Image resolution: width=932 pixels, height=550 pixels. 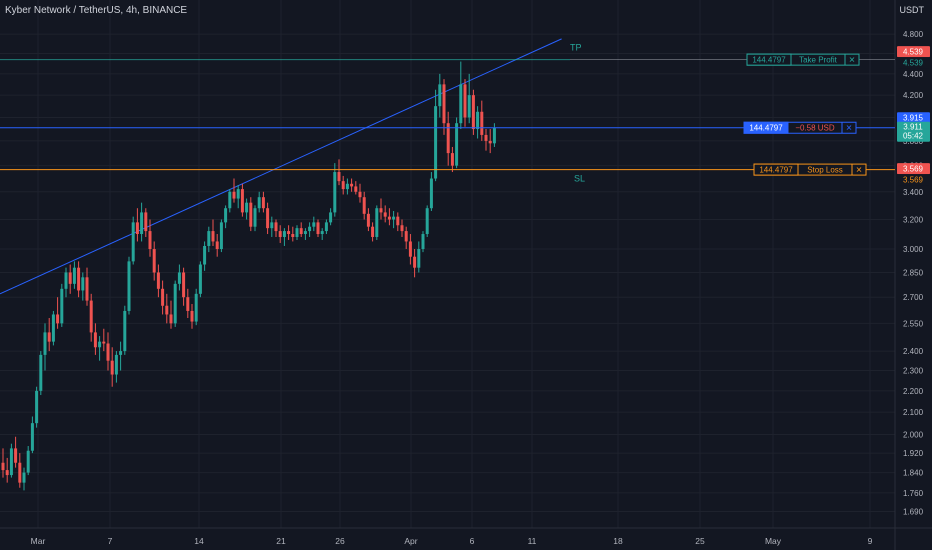 What do you see at coordinates (913, 323) in the screenshot?
I see `y-tick-label: 2.550` at bounding box center [913, 323].